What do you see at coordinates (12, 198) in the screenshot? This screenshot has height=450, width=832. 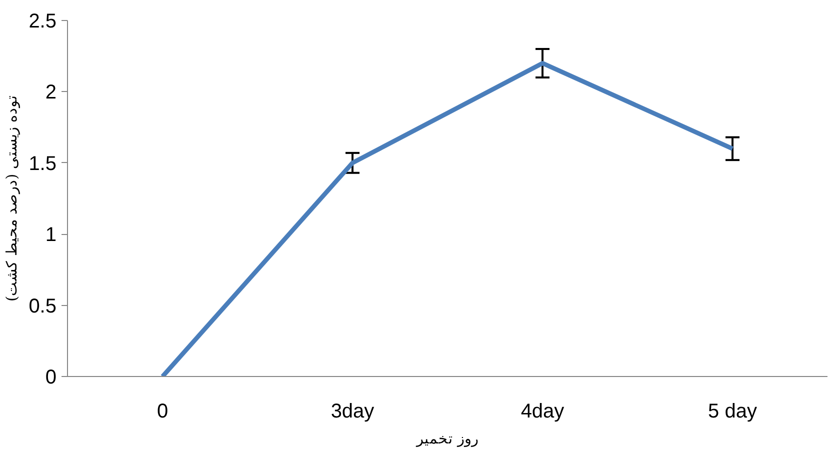 I see `y-axis-title: توده زیستی (درصد محیط کشت)` at bounding box center [12, 198].